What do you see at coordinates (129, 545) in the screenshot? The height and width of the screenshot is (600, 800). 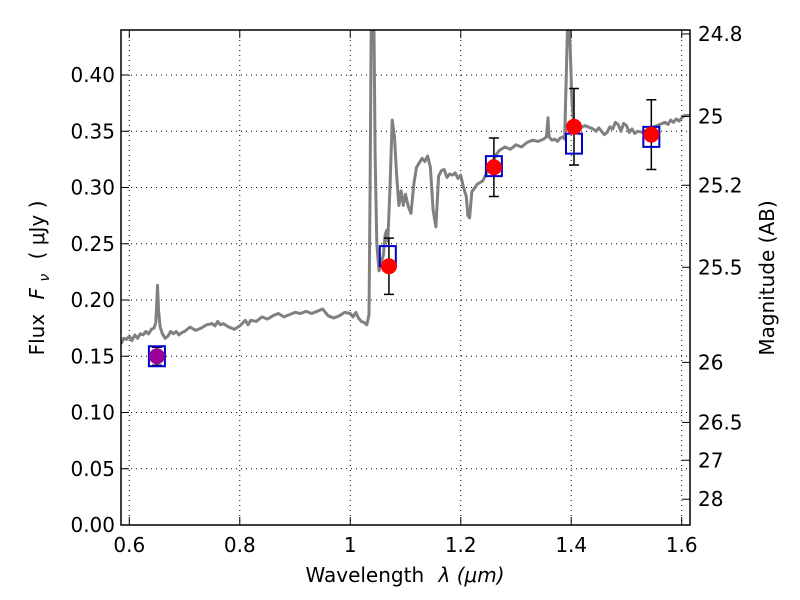 I see `x-tick-label: 0.6` at bounding box center [129, 545].